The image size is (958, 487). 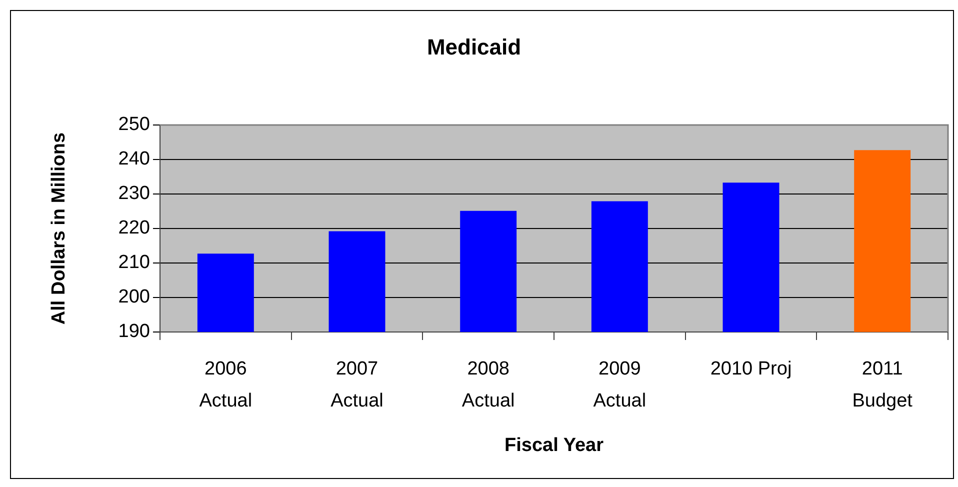 What do you see at coordinates (751, 369) in the screenshot?
I see `x-tick-label: 2010 Proj` at bounding box center [751, 369].